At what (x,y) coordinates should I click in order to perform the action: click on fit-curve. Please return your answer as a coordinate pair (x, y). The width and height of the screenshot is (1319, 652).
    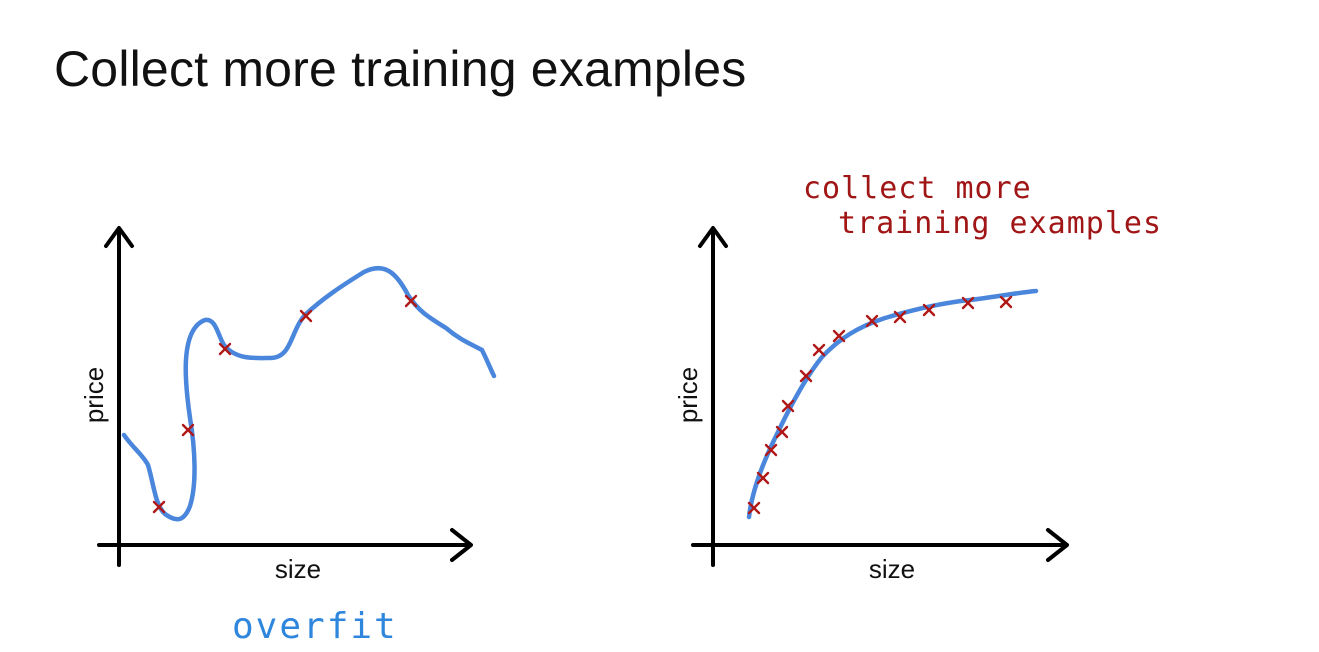
    Looking at the image, I should click on (892, 404).